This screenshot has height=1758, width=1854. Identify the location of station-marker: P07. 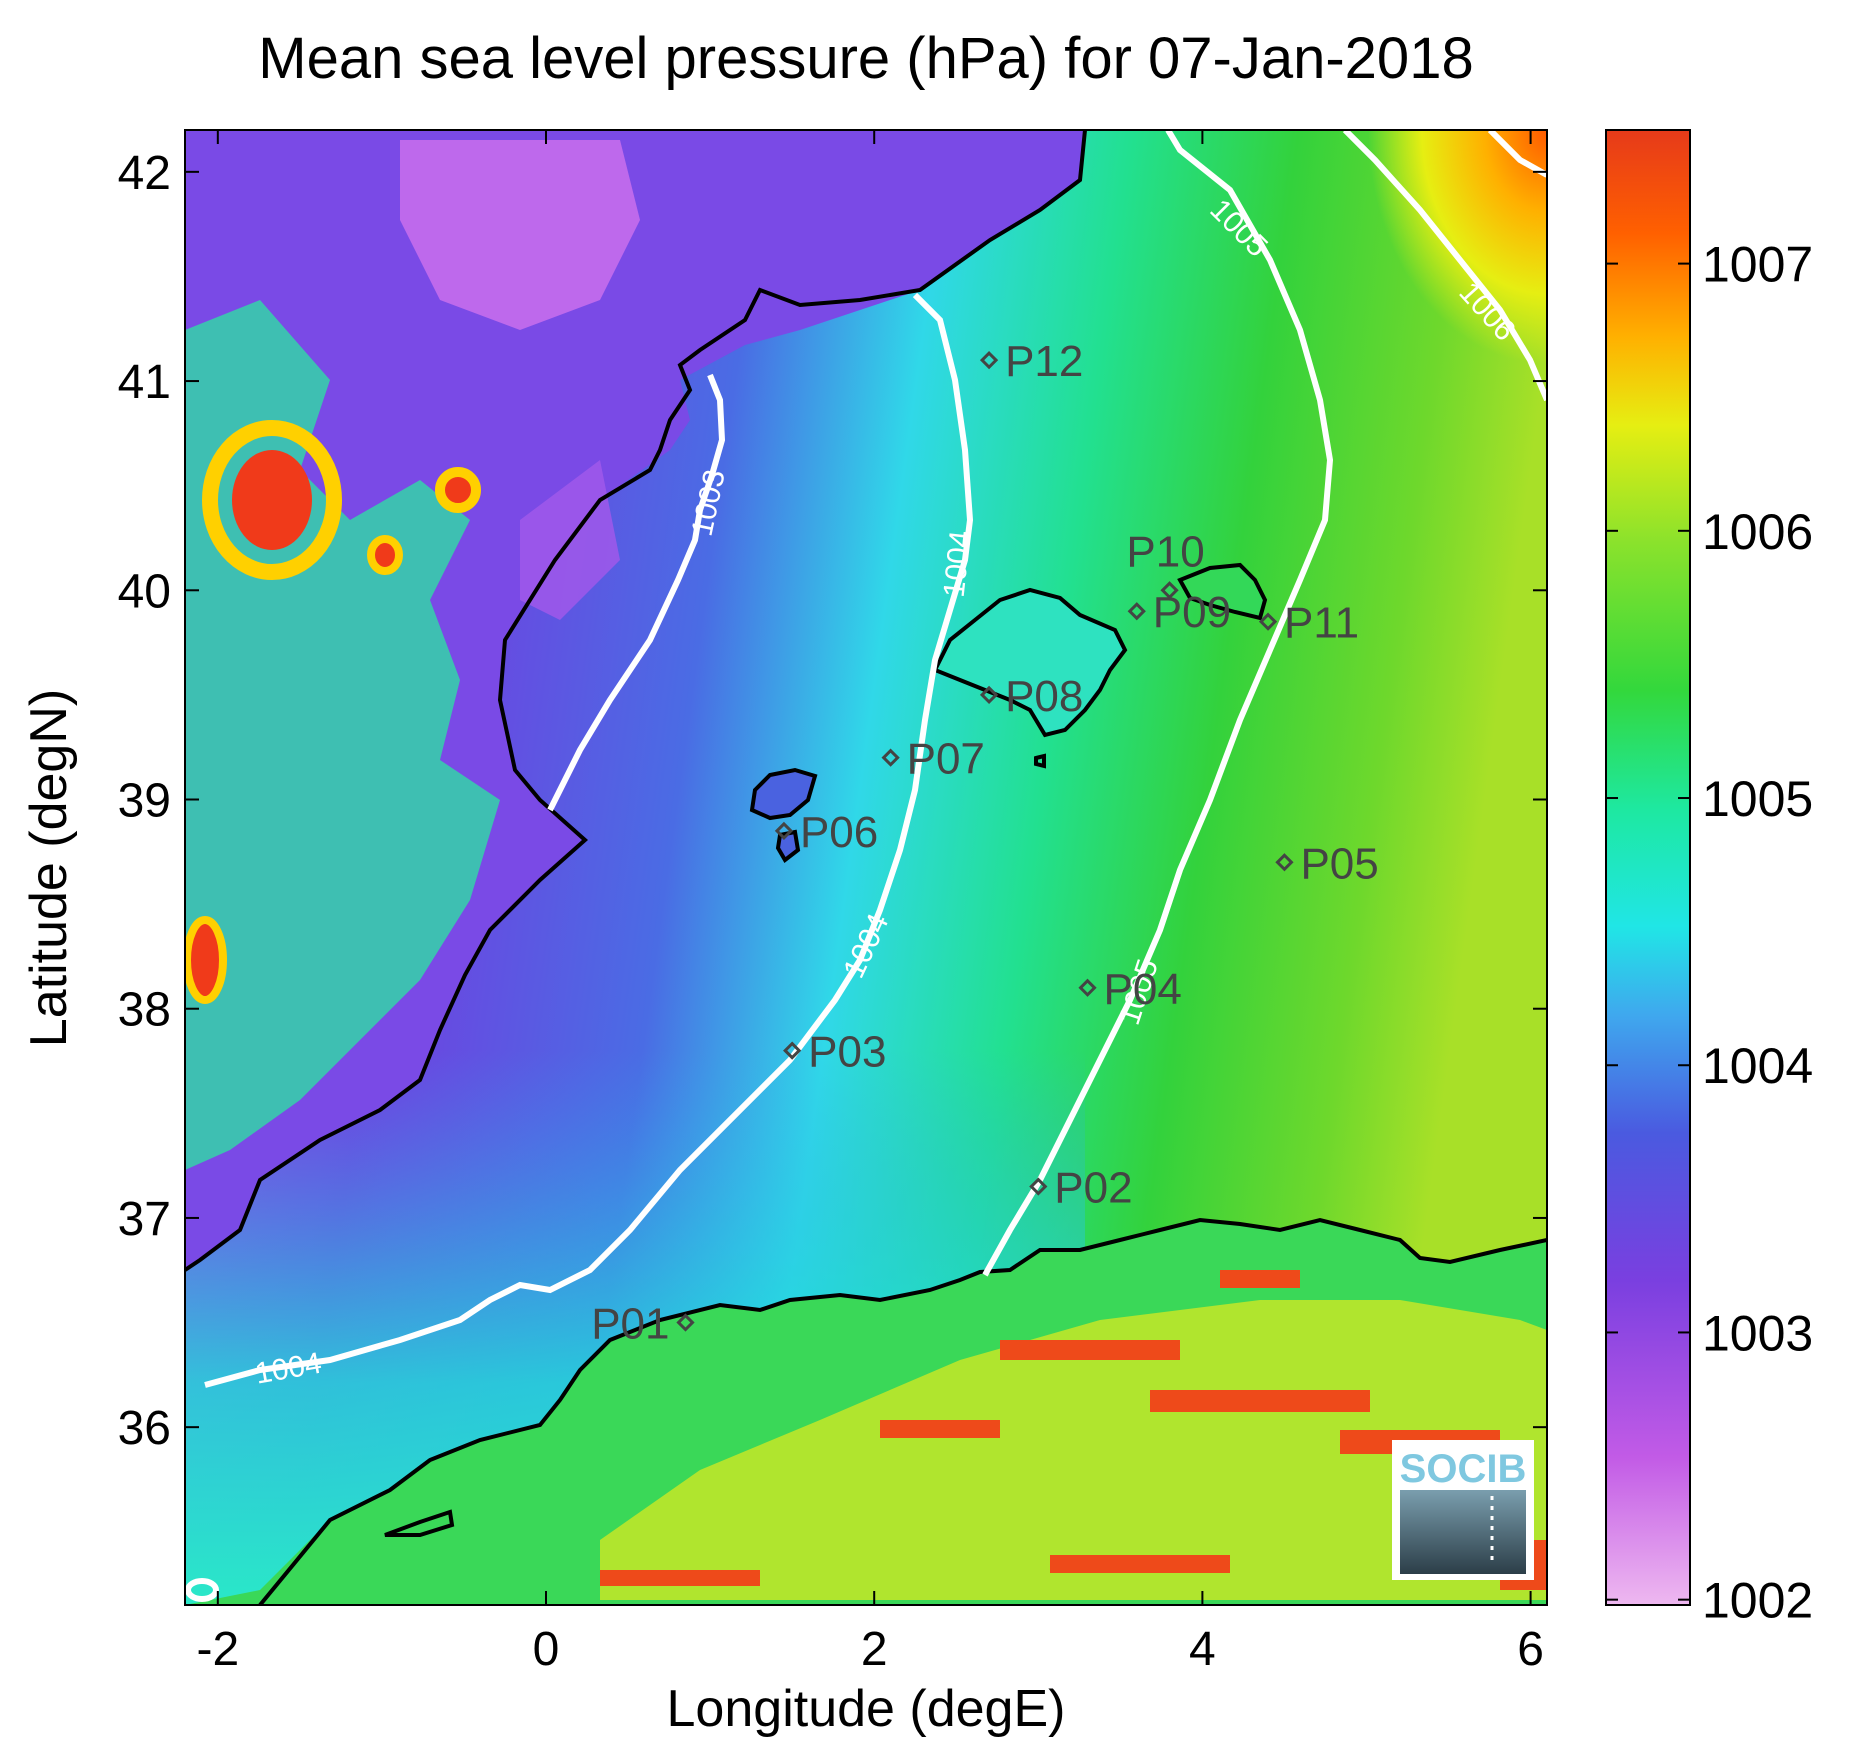
(933, 759).